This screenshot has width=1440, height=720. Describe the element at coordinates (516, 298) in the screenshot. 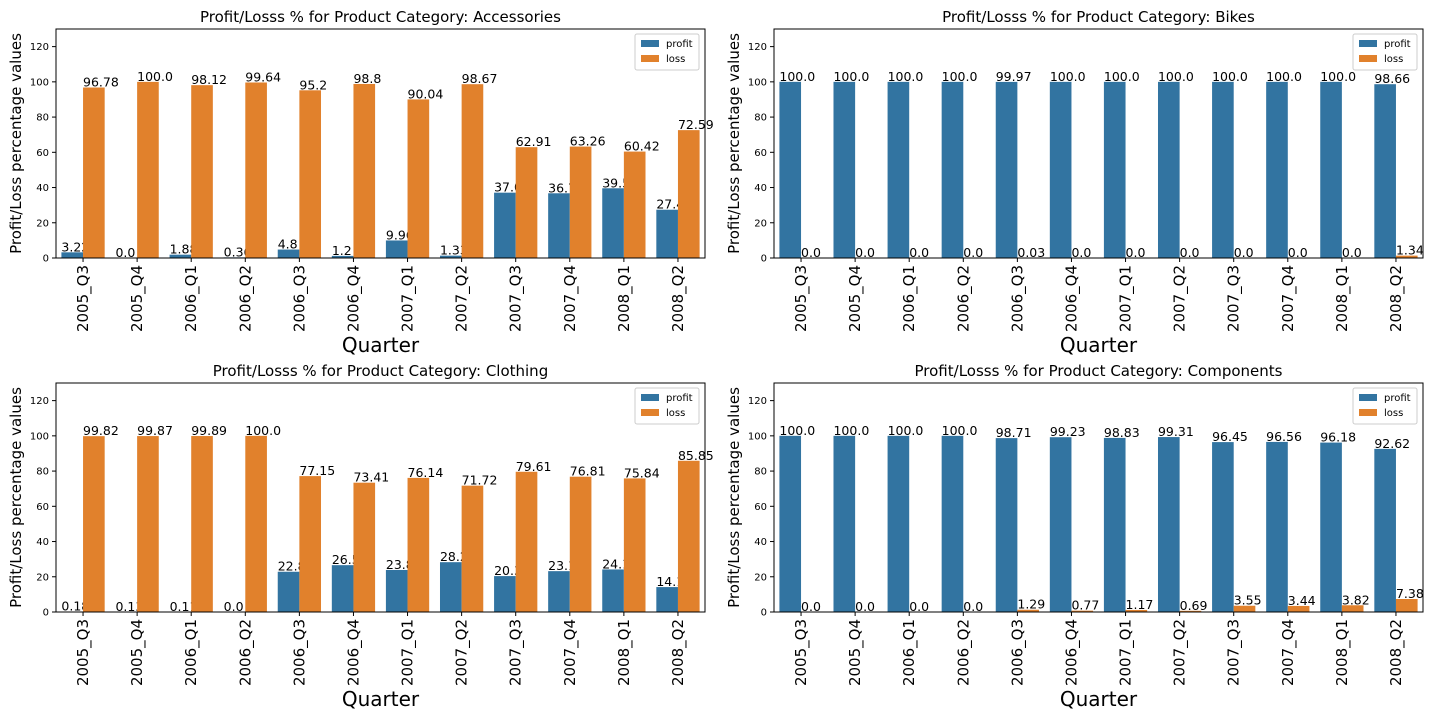

I see `x-tick-label: 2007_Q3` at that location.